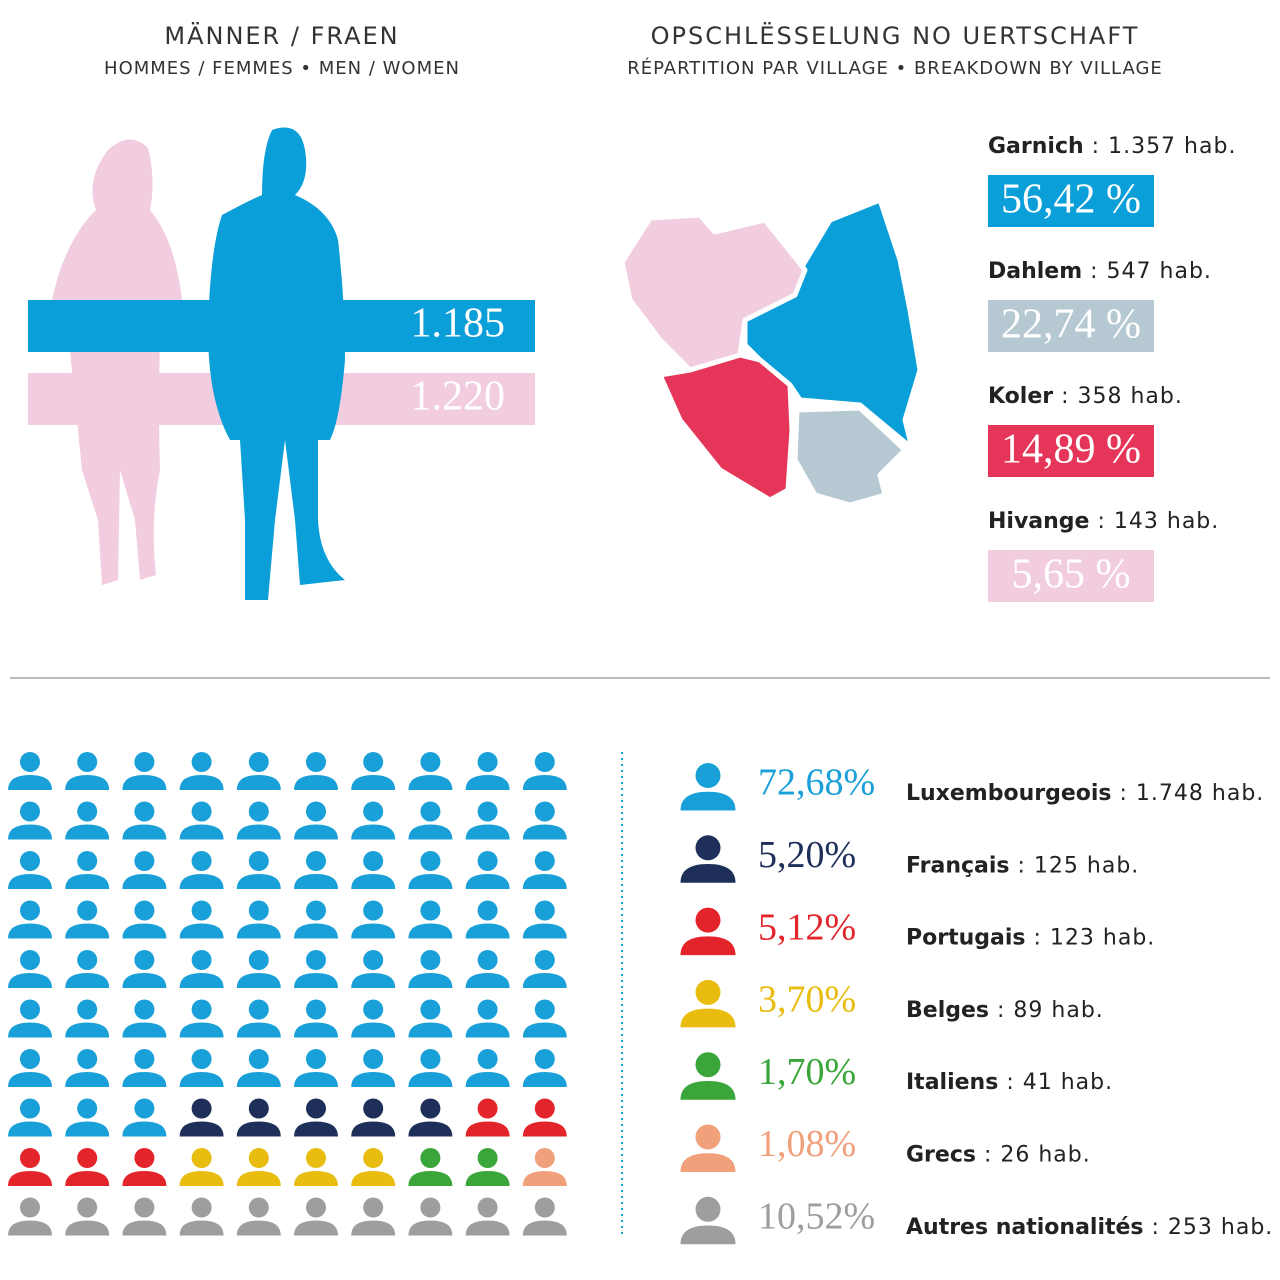  I want to click on village-title: OPSCHLËSSELUNG NO UERTSCHAFT, so click(895, 35).